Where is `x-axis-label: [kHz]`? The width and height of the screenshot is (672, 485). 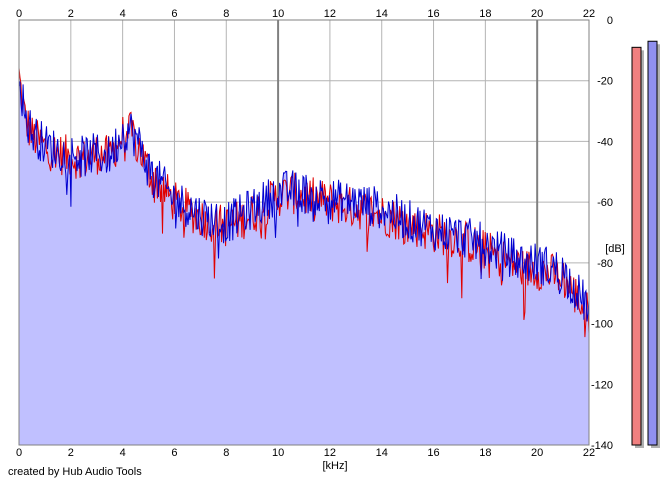
x-axis-label: [kHz] is located at coordinates (334, 466).